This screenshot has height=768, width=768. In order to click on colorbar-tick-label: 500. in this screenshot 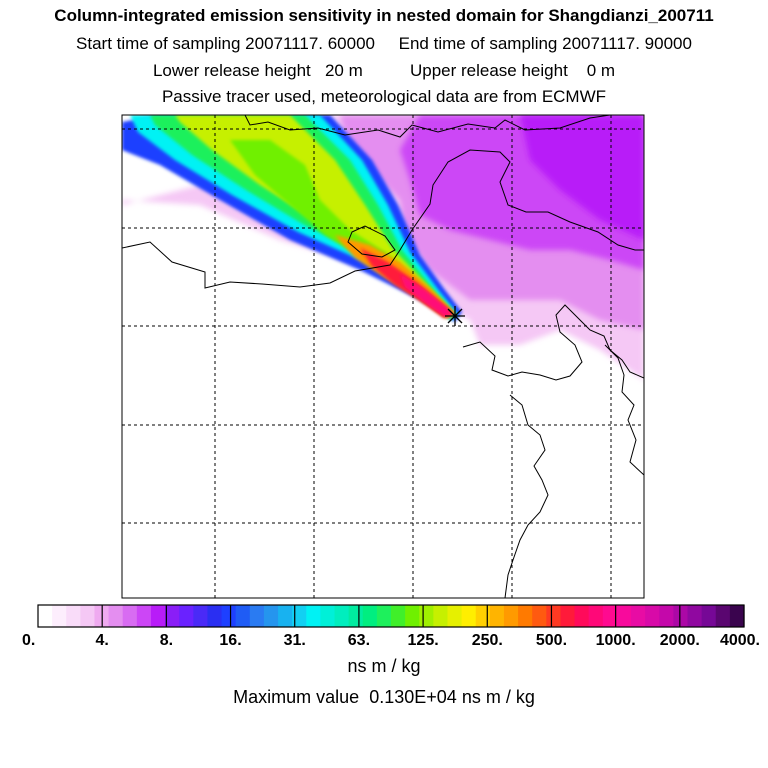, I will do `click(551, 640)`.